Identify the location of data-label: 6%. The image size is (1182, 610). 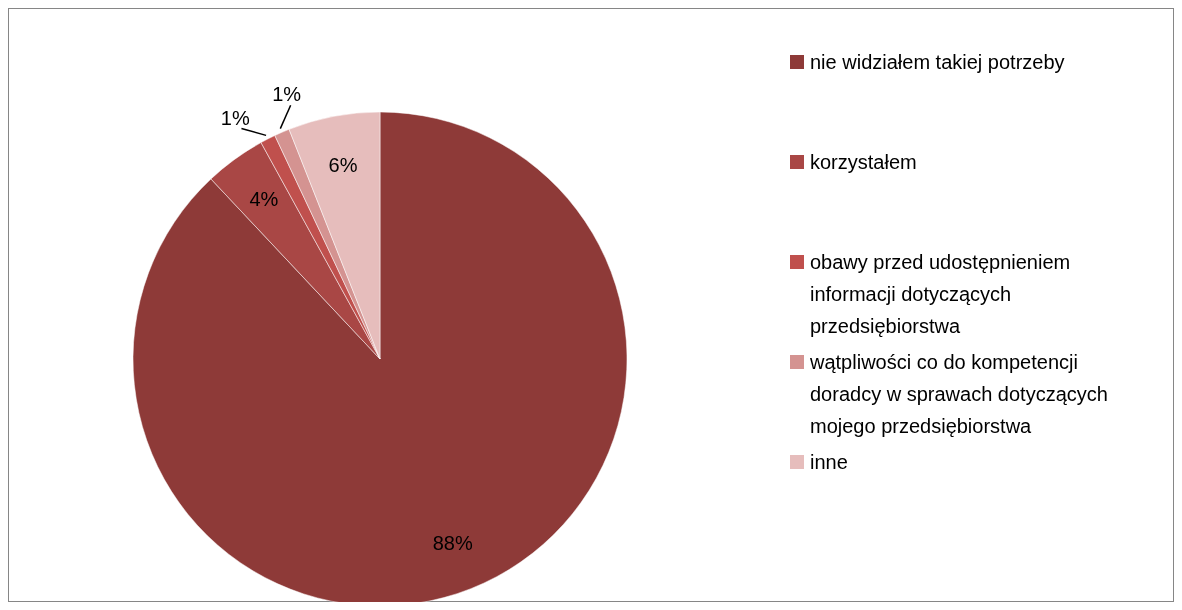
(343, 164).